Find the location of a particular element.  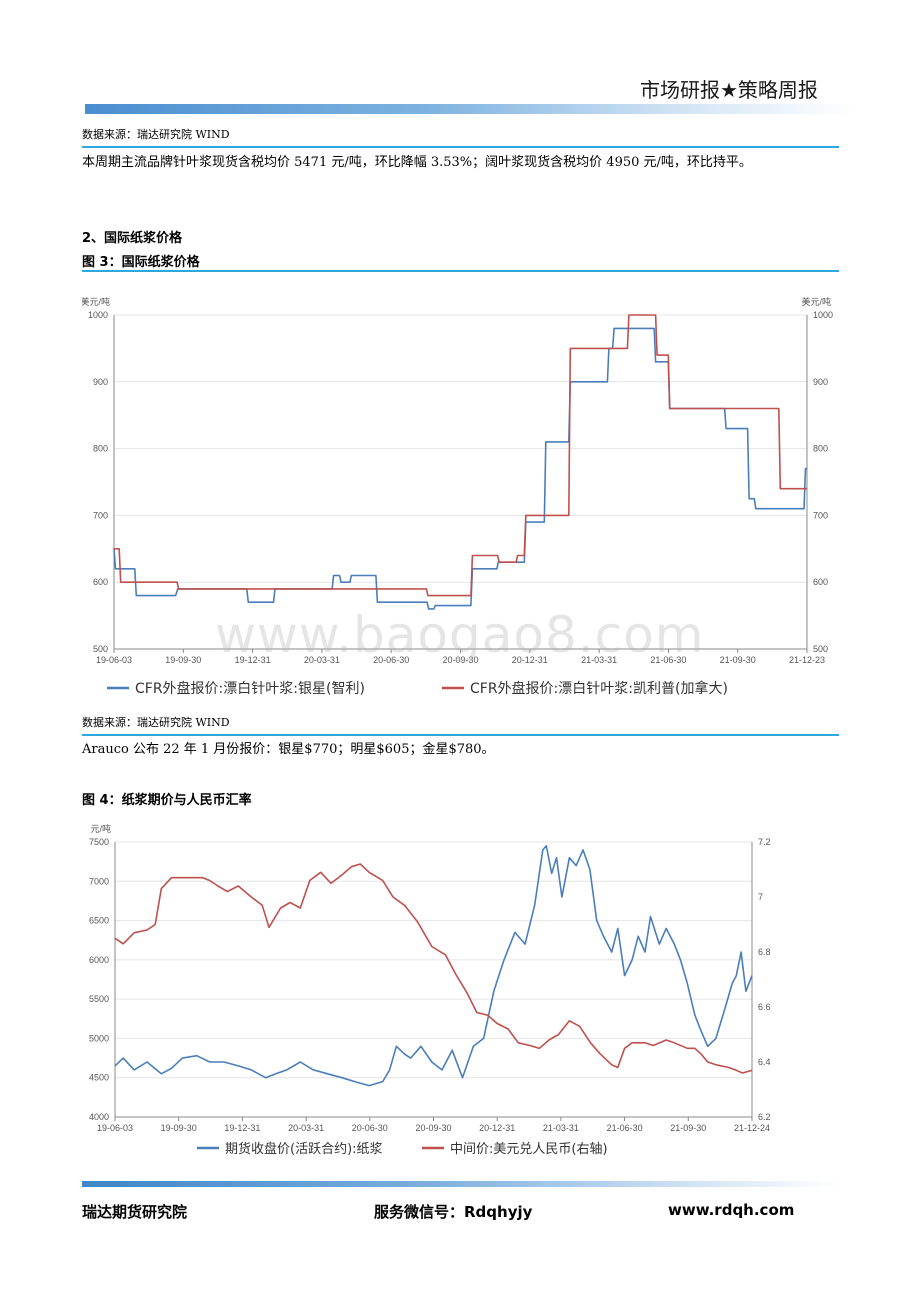

y-tick-left-label: 6000 is located at coordinates (99, 960).